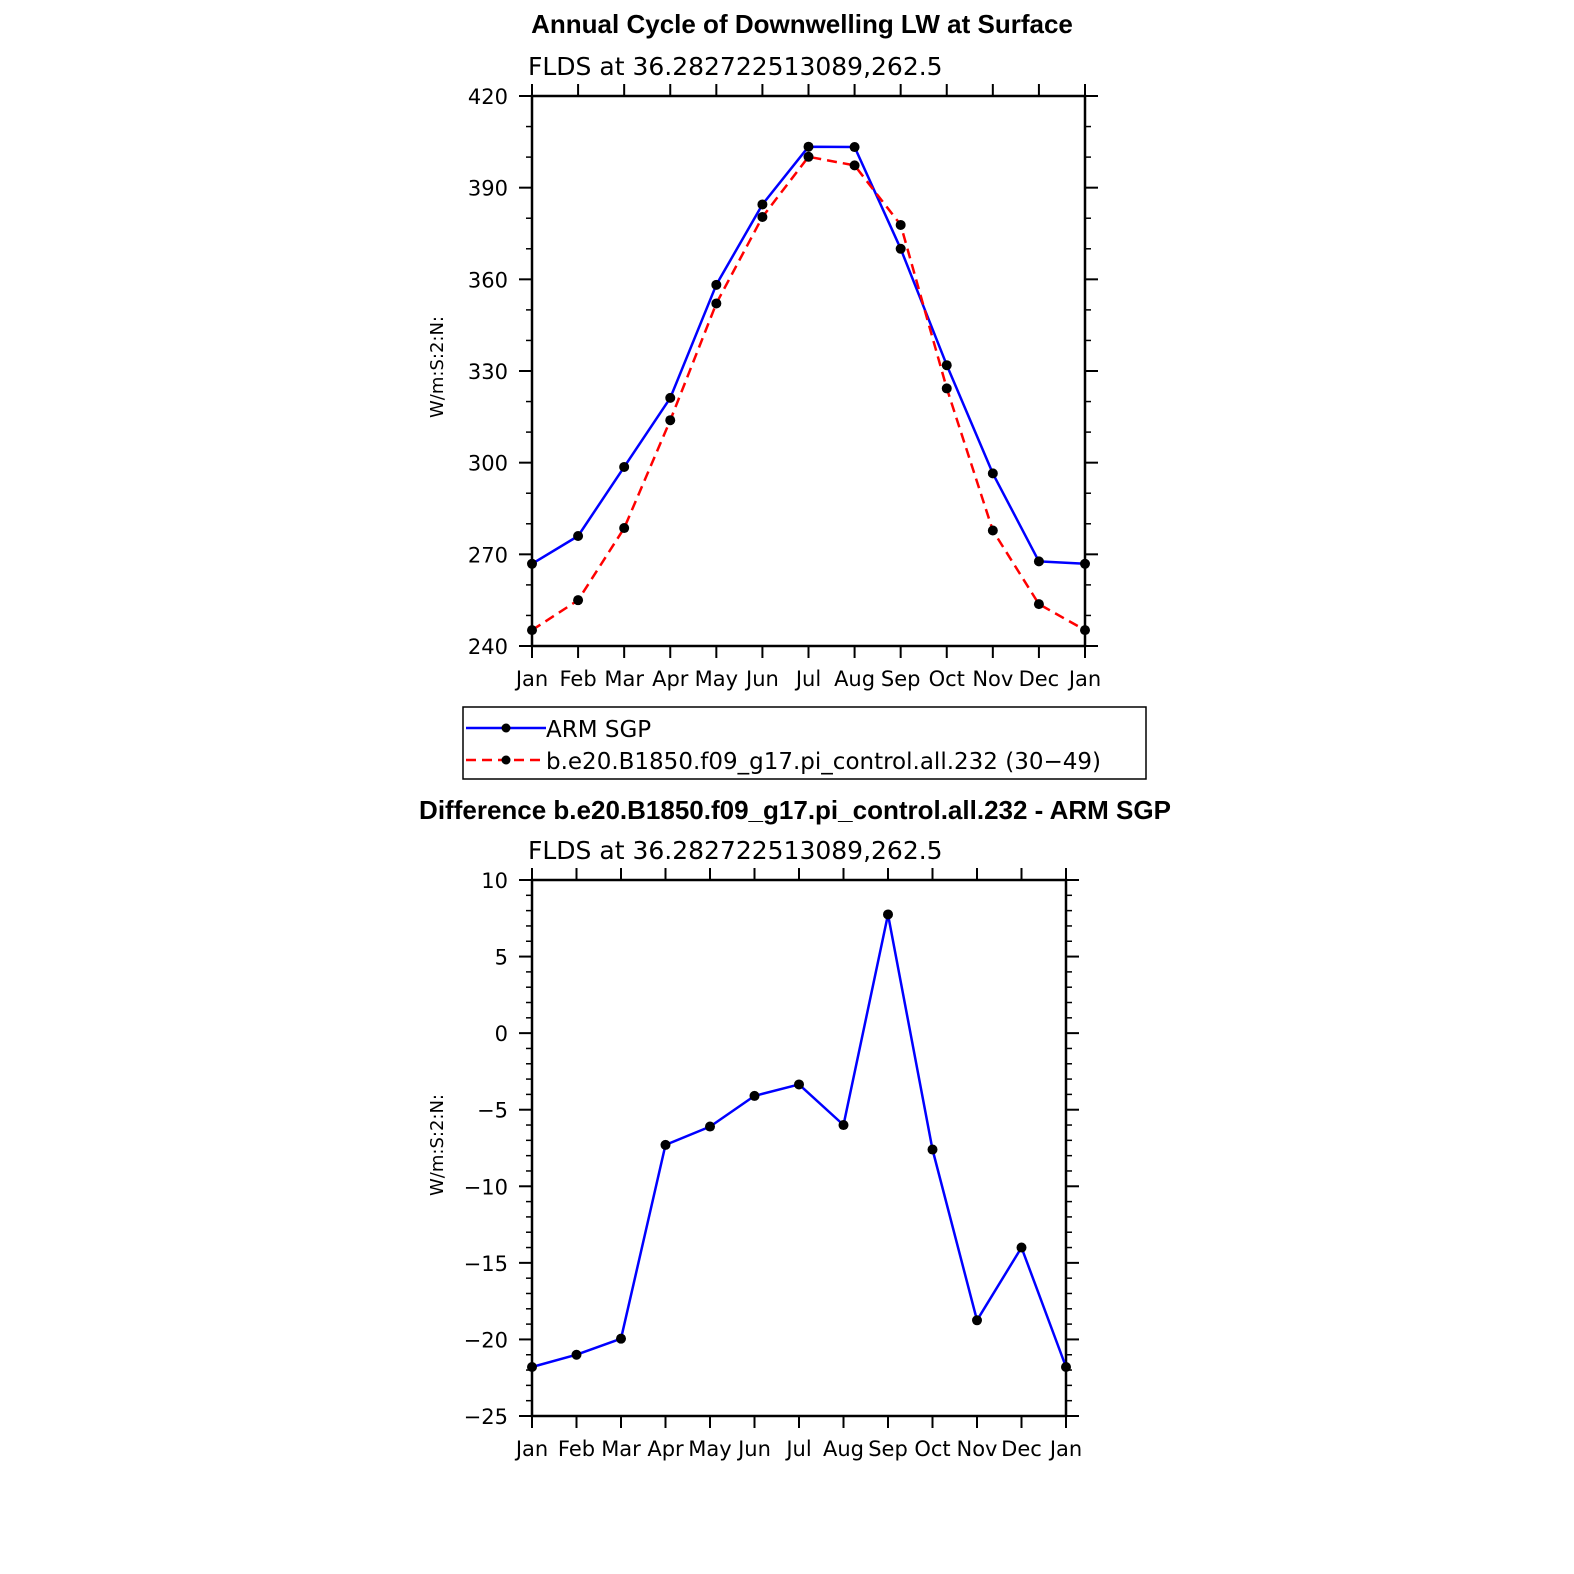 This screenshot has height=1574, width=1574. Describe the element at coordinates (735, 850) in the screenshot. I see `chart2-subtitle: FLDS at 36.282722513089,262.5` at that location.